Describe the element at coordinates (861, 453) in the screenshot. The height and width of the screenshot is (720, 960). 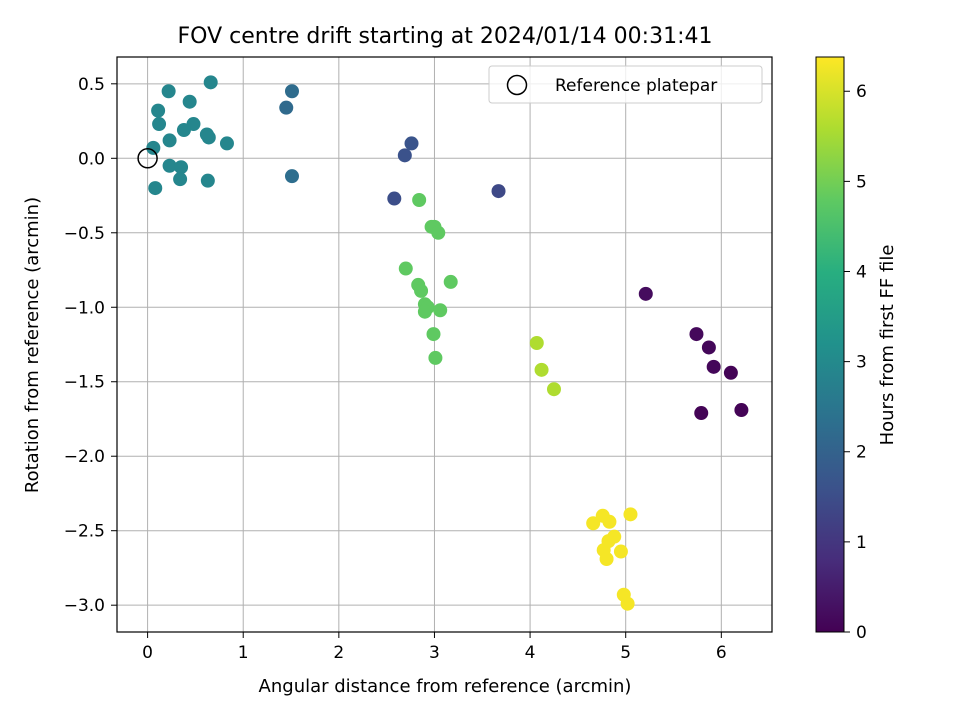
I see `colorbar-tick-label: 2` at that location.